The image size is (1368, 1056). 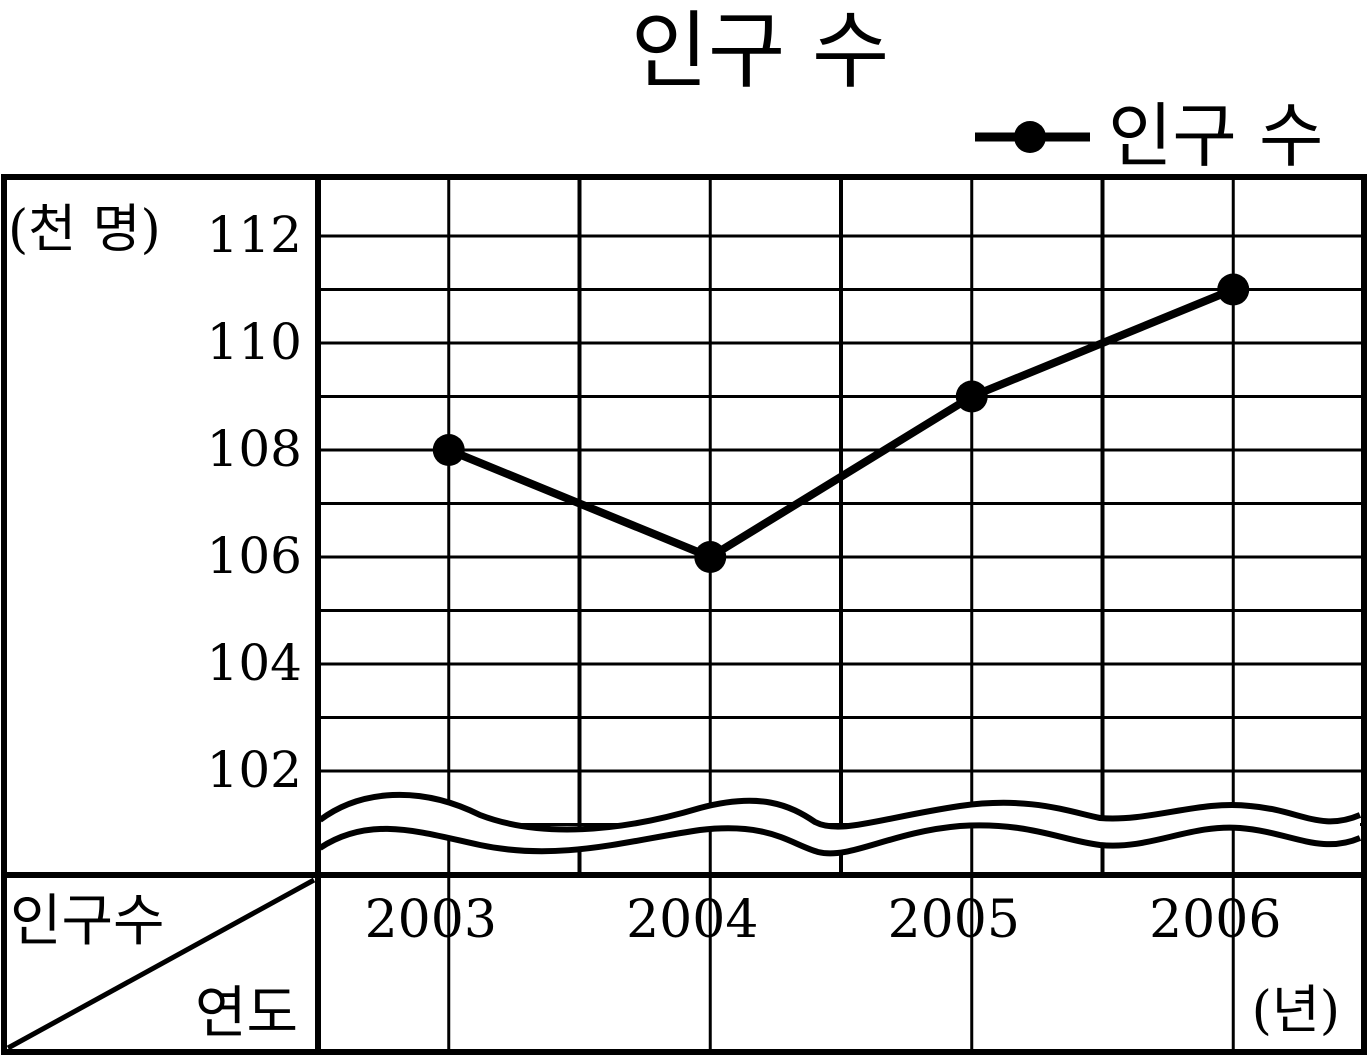 I want to click on y-axis-unit-label: (천 명), so click(x=84, y=230).